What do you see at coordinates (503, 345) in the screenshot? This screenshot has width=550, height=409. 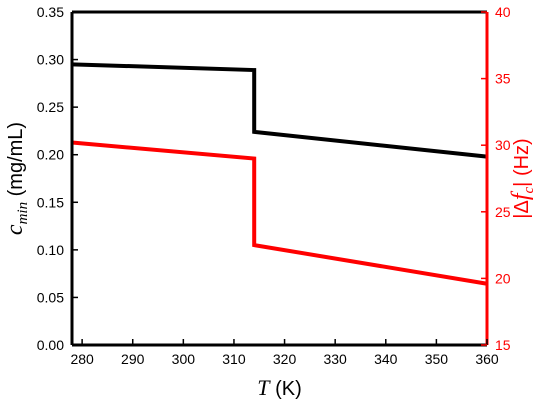 I see `y-right-tick-label: 15` at bounding box center [503, 345].